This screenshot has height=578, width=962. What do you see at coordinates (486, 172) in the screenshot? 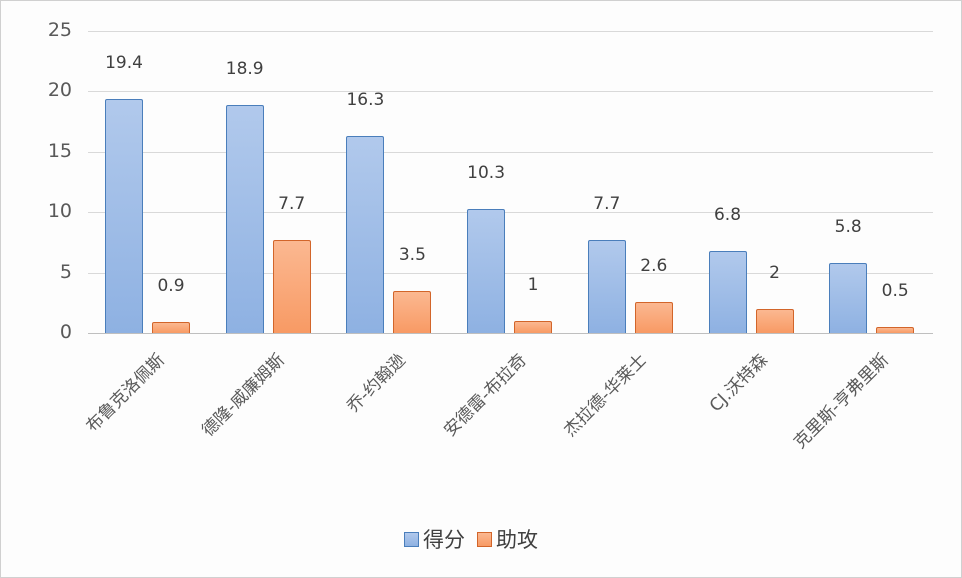
I see `data-label: 10.3` at bounding box center [486, 172].